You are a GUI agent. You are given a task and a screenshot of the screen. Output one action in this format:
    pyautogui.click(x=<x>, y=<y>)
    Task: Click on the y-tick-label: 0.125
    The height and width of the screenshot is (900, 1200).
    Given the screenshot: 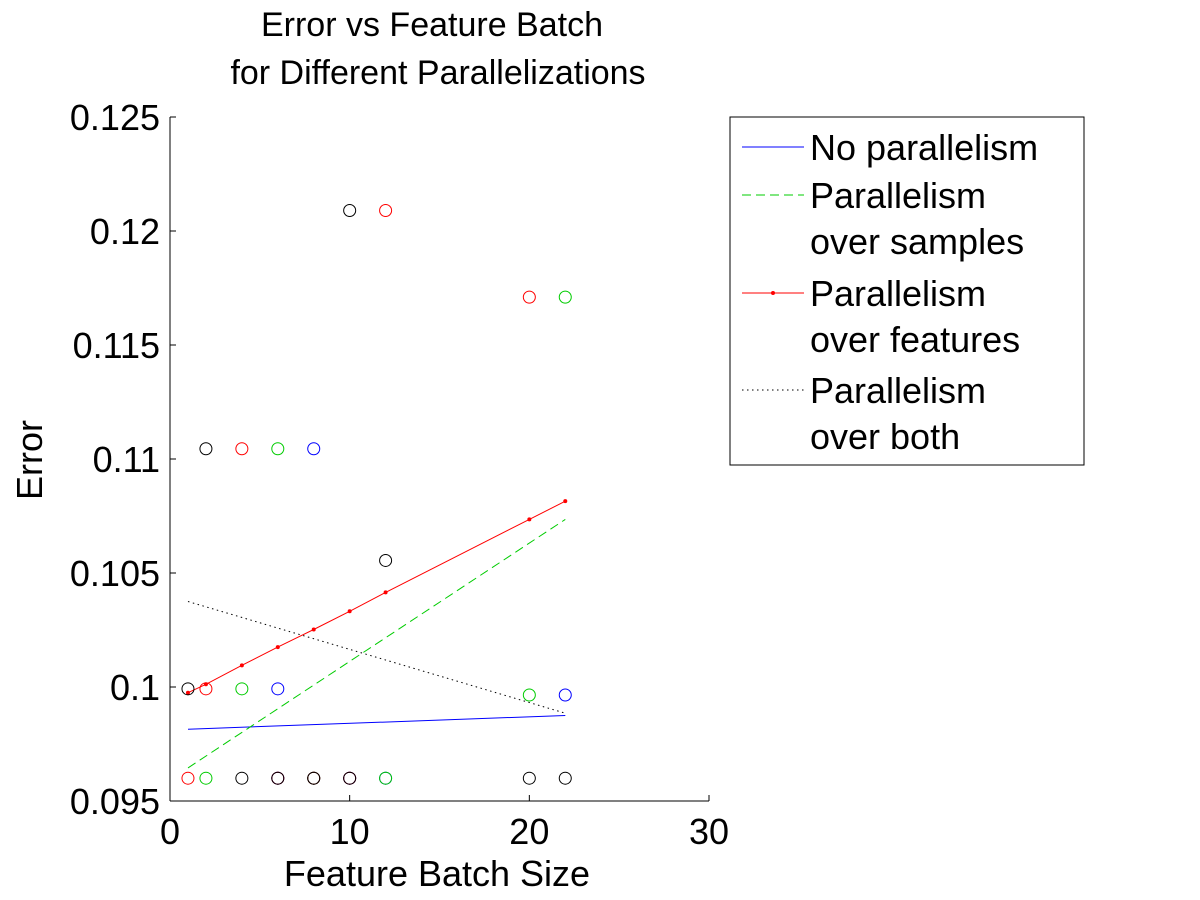 What is the action you would take?
    pyautogui.click(x=115, y=117)
    